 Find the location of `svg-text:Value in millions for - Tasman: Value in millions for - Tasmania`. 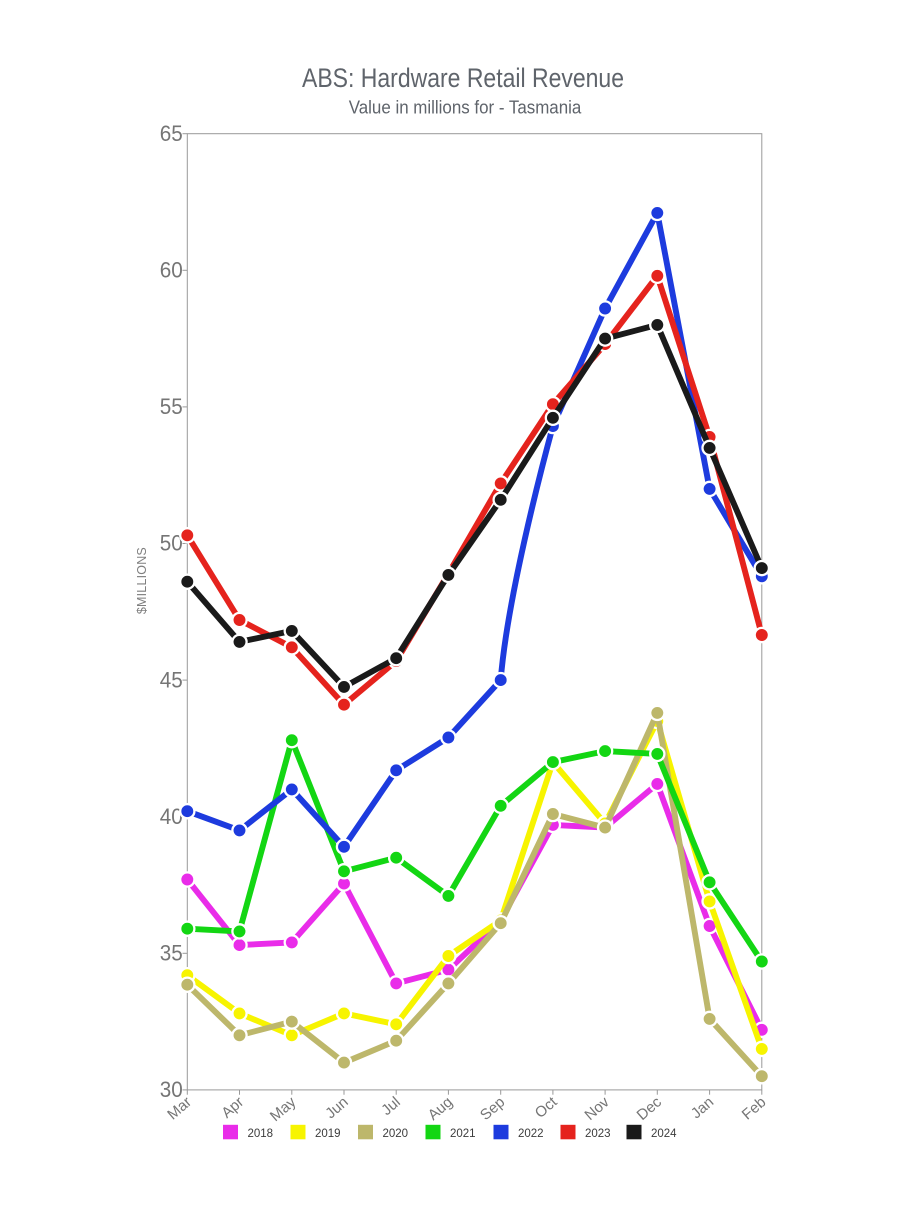

svg-text:Value in millions for - Tasman: Value in millions for - Tasmania is located at coordinates (465, 107).